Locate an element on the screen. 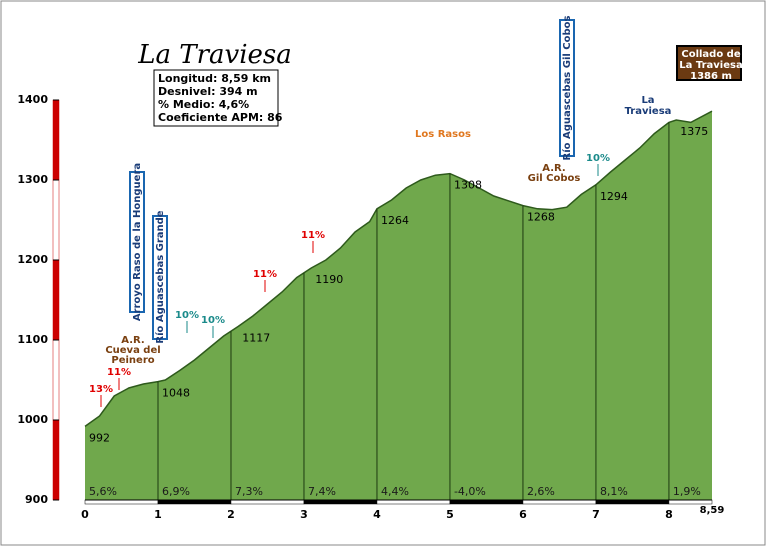 Image resolution: width=766 pixels, height=546 pixels. y-tick-label: 1300 is located at coordinates (32, 179).